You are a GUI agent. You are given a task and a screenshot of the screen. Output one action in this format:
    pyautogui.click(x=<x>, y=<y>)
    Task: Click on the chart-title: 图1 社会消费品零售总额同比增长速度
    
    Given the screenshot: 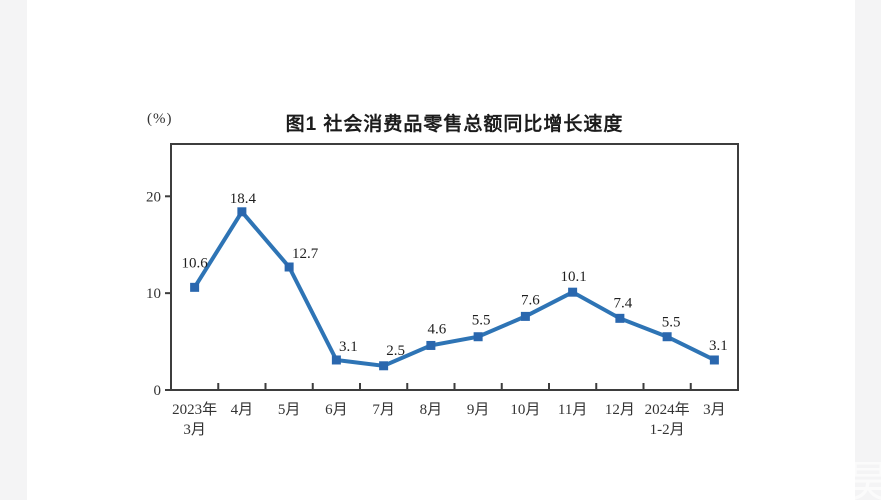 What is the action you would take?
    pyautogui.click(x=454, y=124)
    